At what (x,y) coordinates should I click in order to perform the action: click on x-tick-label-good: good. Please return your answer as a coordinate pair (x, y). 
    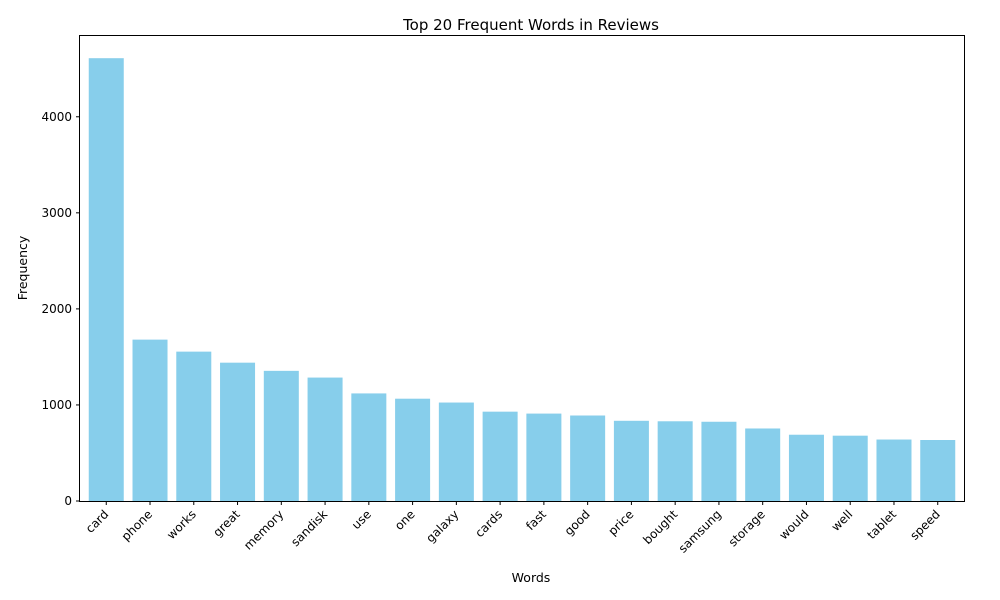
    Looking at the image, I should click on (577, 522).